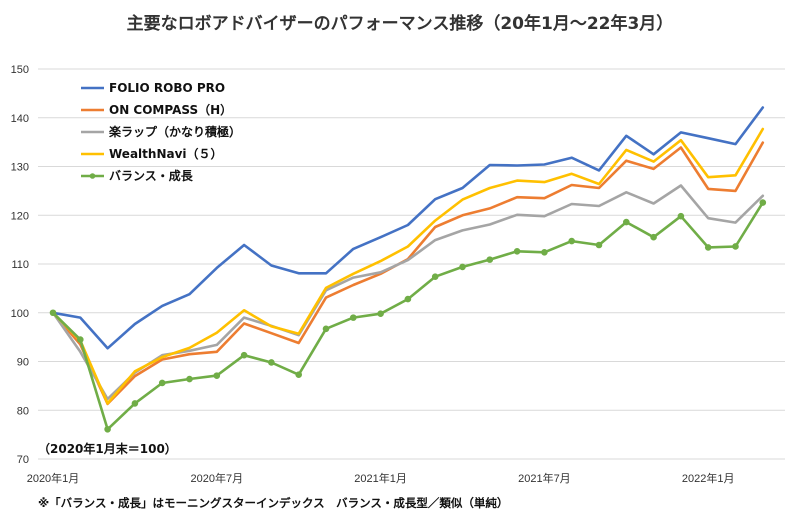  Describe the element at coordinates (20, 216) in the screenshot. I see `y-tick-label: 120` at that location.